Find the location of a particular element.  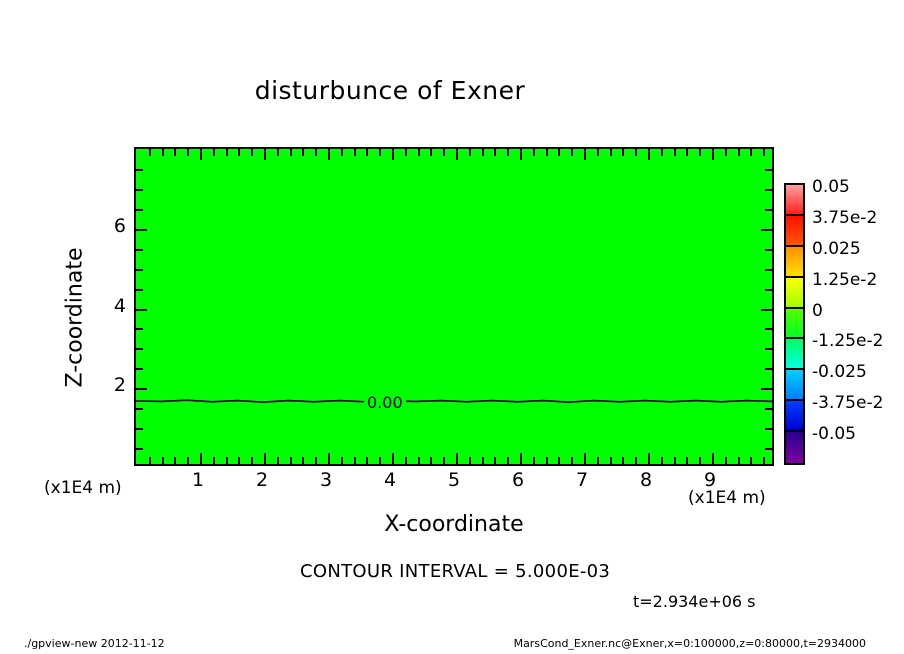

time-stamp-text: t=2.934e+06 s is located at coordinates (694, 601).